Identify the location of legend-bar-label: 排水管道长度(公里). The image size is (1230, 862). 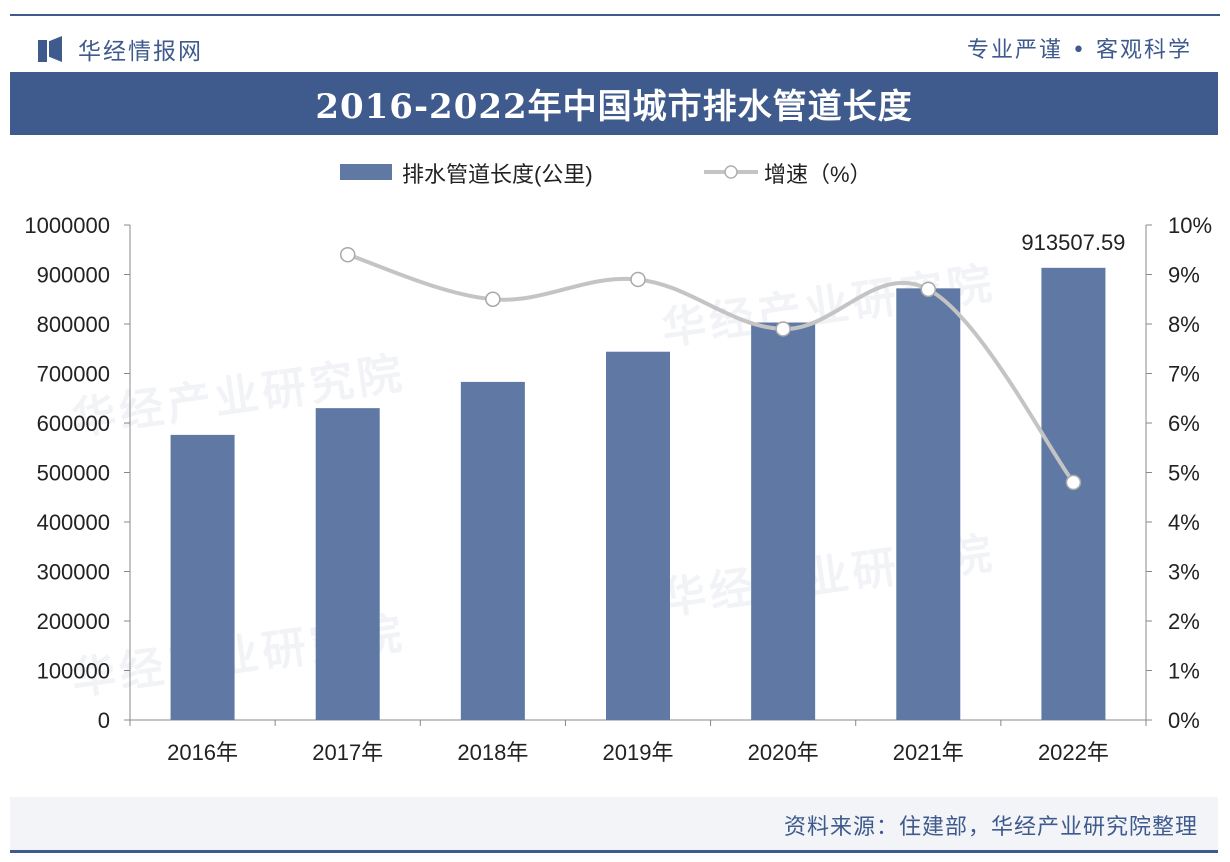
(497, 174).